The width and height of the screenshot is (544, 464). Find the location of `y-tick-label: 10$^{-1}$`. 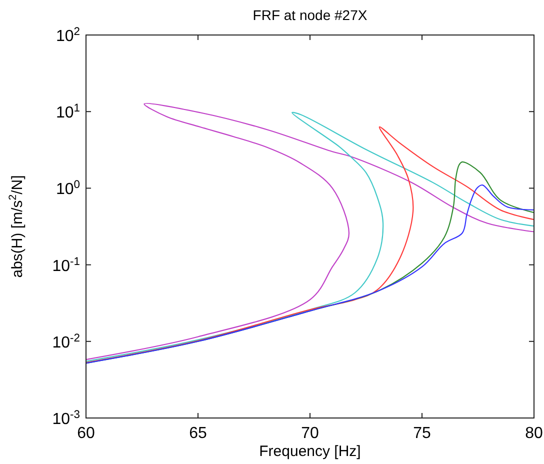

y-tick-label: 10$^{-1}$ is located at coordinates (66, 265).